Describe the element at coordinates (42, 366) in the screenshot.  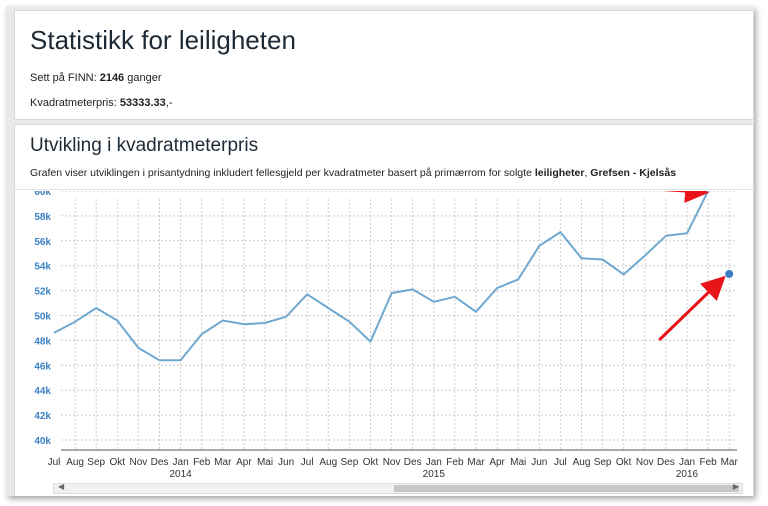
I see `y-tick-label: 46k` at that location.